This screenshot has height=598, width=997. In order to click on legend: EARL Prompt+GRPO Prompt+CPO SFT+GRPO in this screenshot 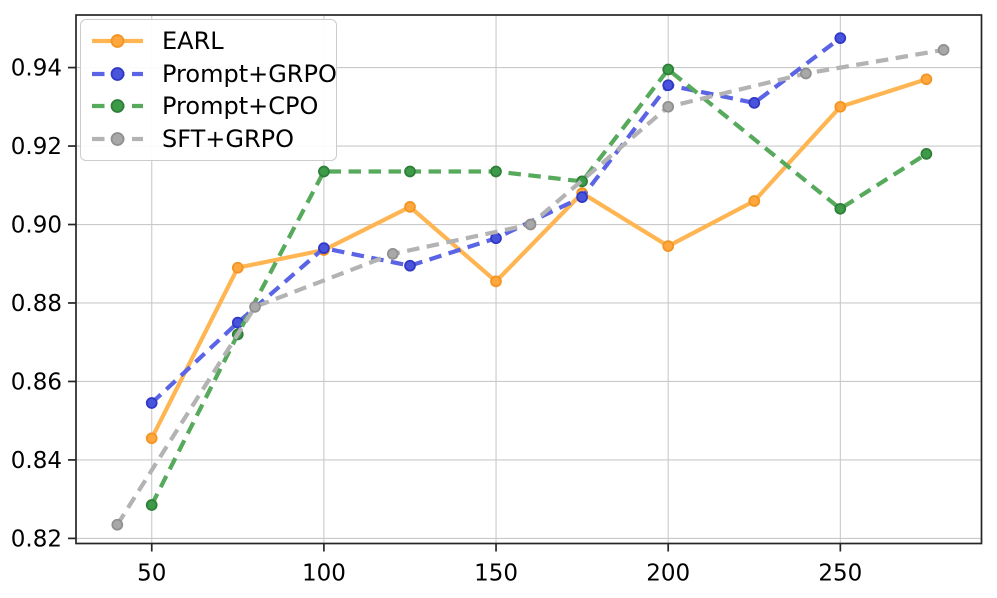, I will do `click(208, 90)`.